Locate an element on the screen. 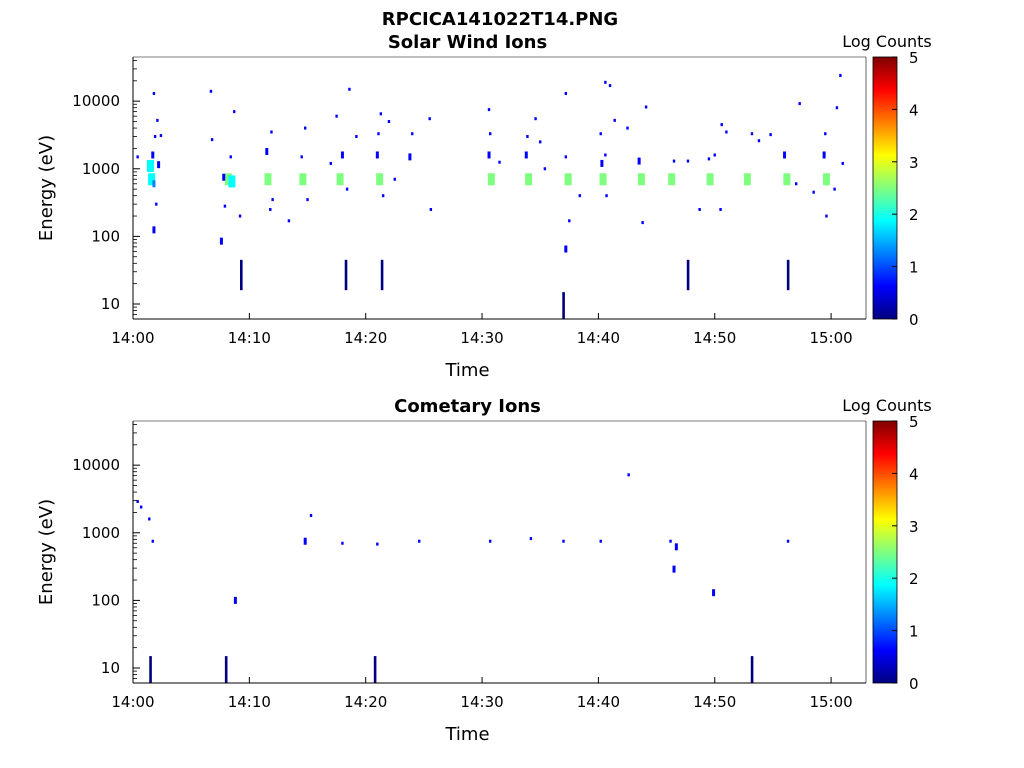 This screenshot has width=1024, height=768. colorbar-tick-label: 1 is located at coordinates (914, 268).